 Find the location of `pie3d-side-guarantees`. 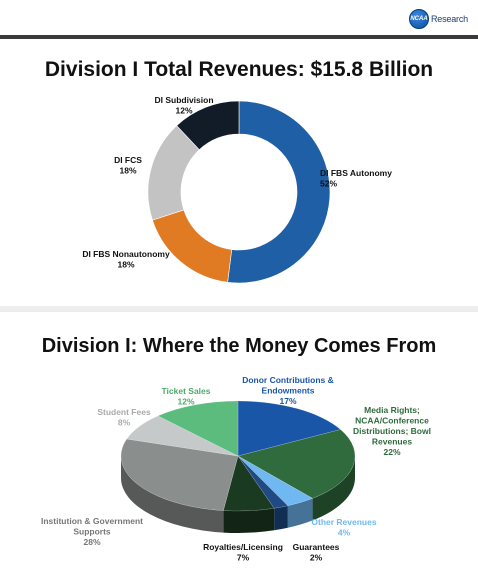

pie3d-side-guarantees is located at coordinates (281, 518).